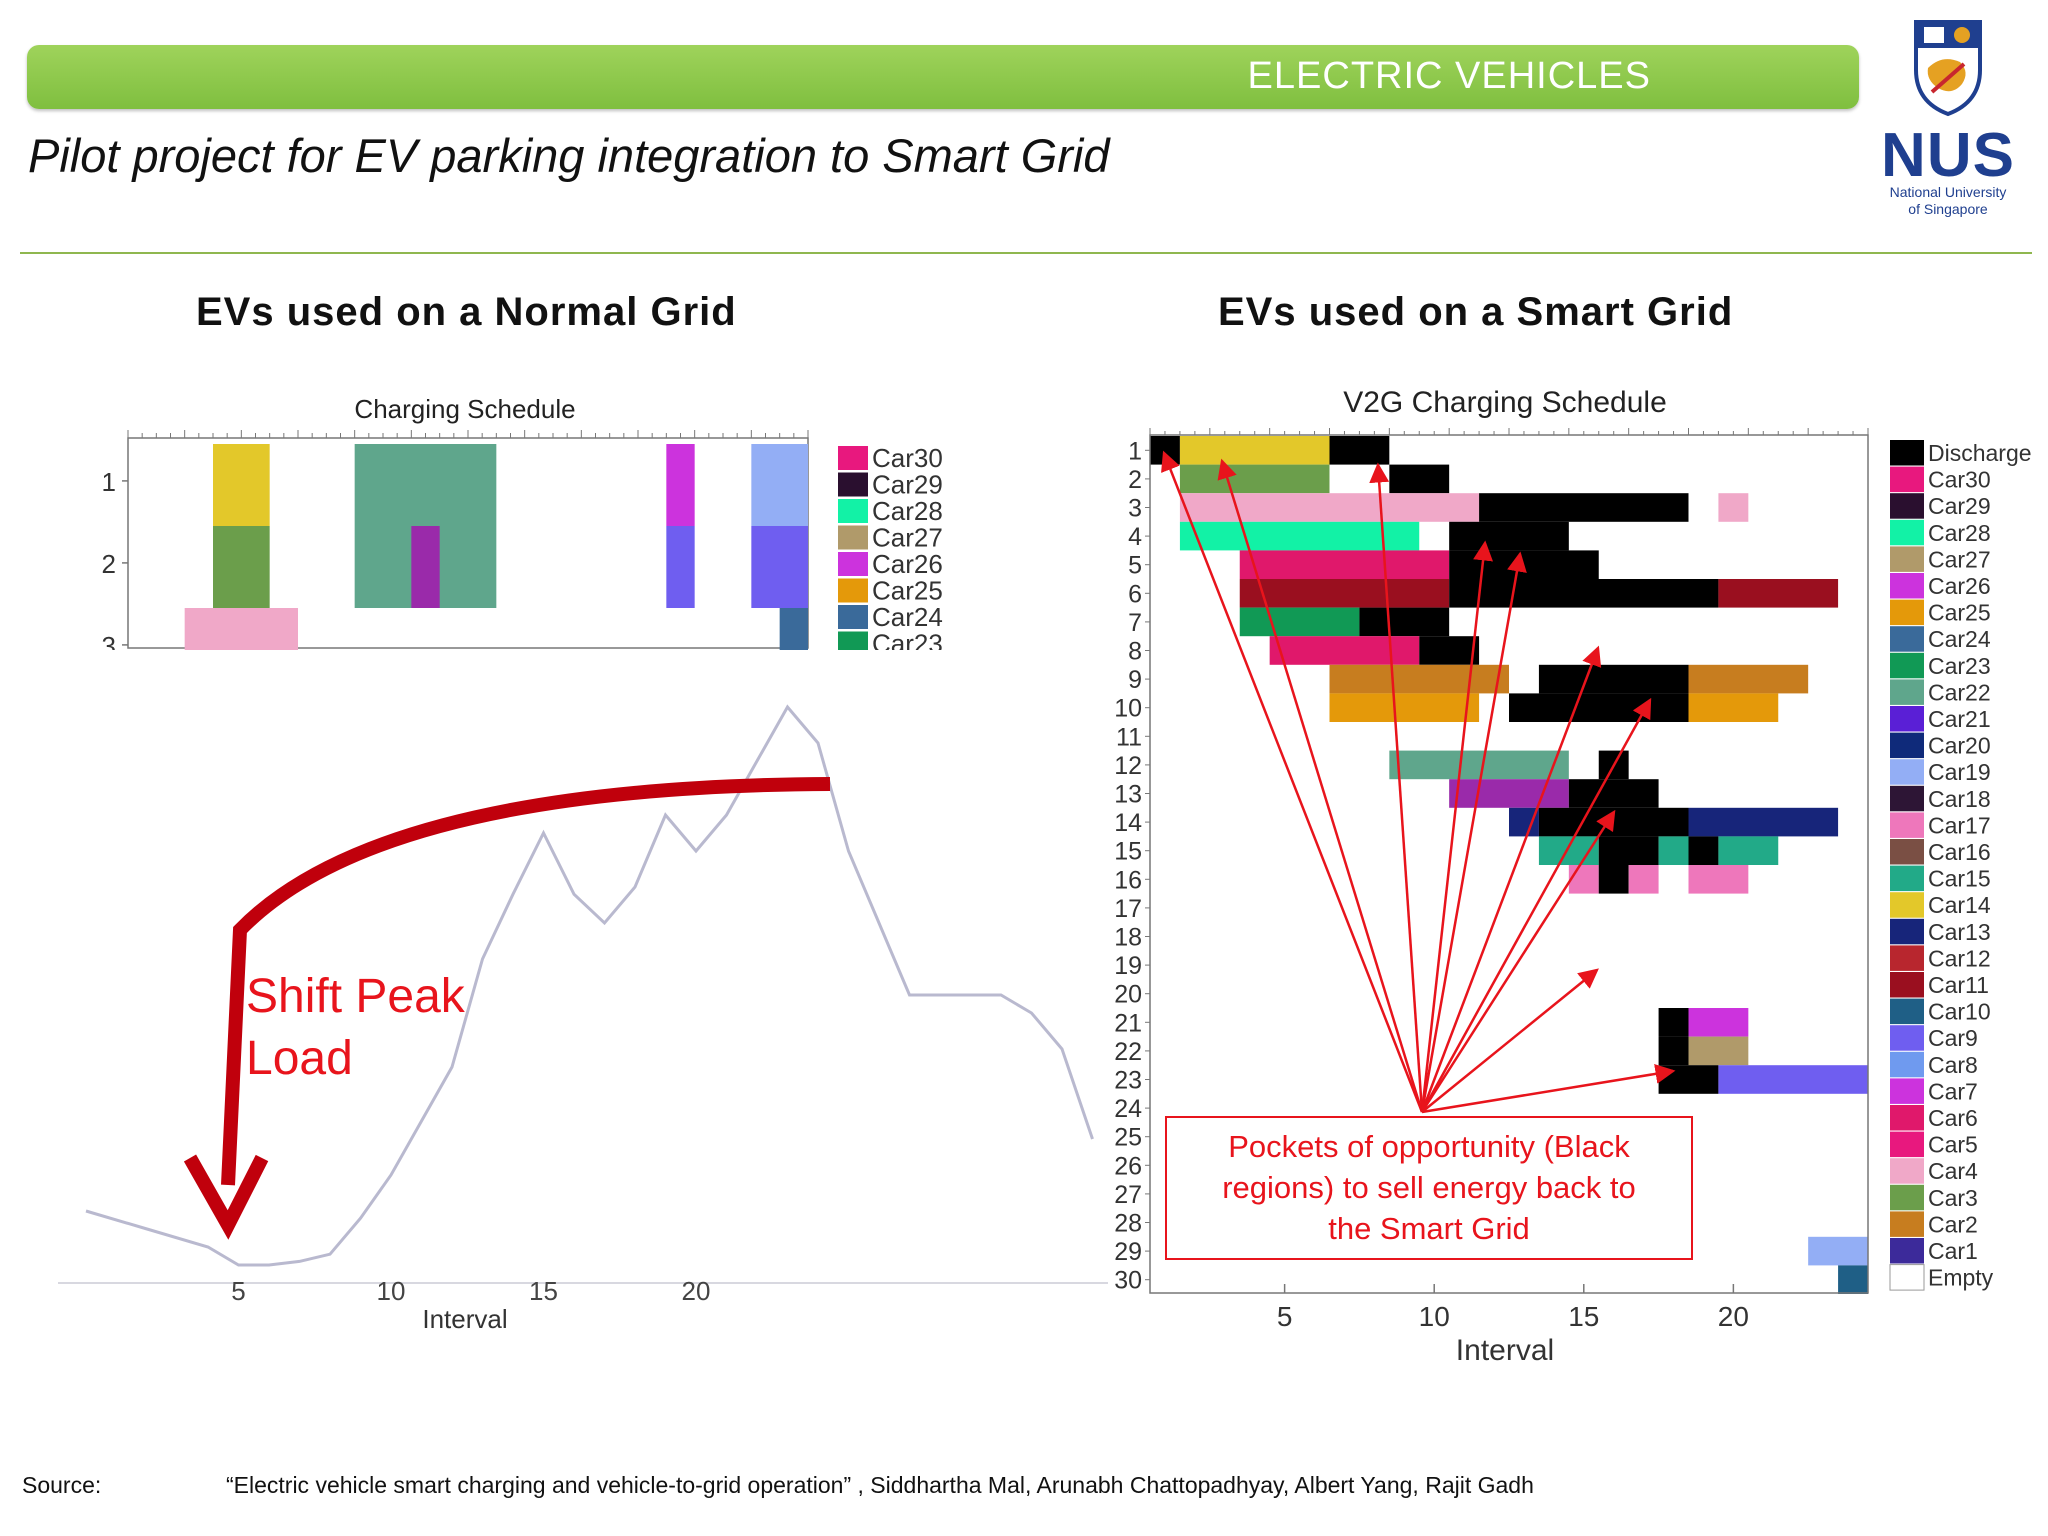 This screenshot has width=2048, height=1536. I want to click on callout-line2: regions) to sell energy back to, so click(1429, 1187).